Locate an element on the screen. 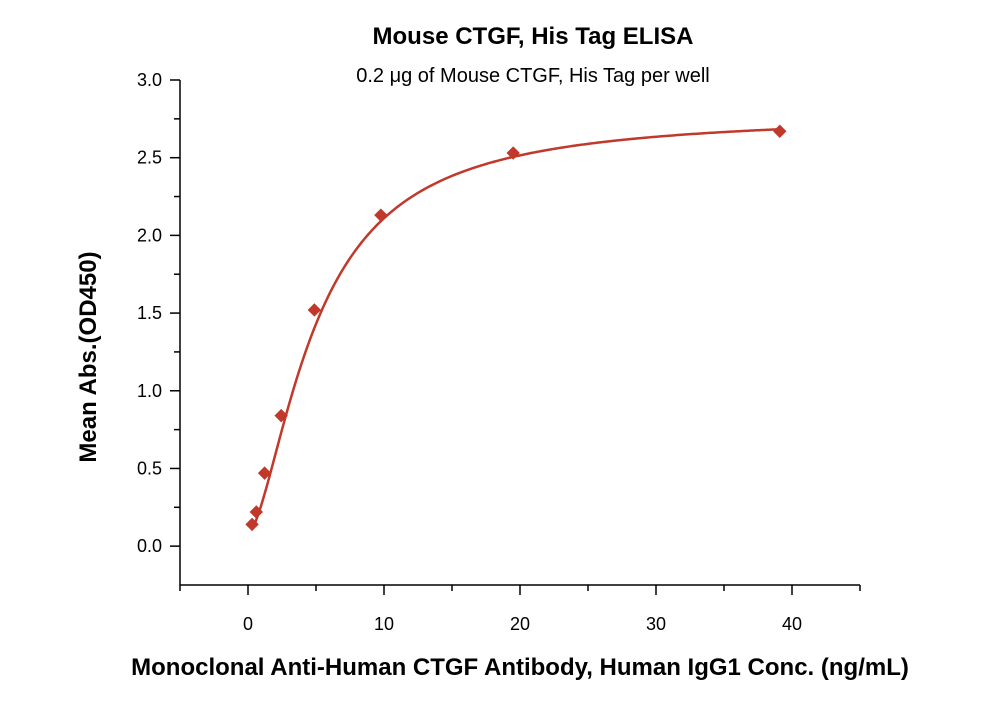  x-tick-label: 30 is located at coordinates (656, 624).